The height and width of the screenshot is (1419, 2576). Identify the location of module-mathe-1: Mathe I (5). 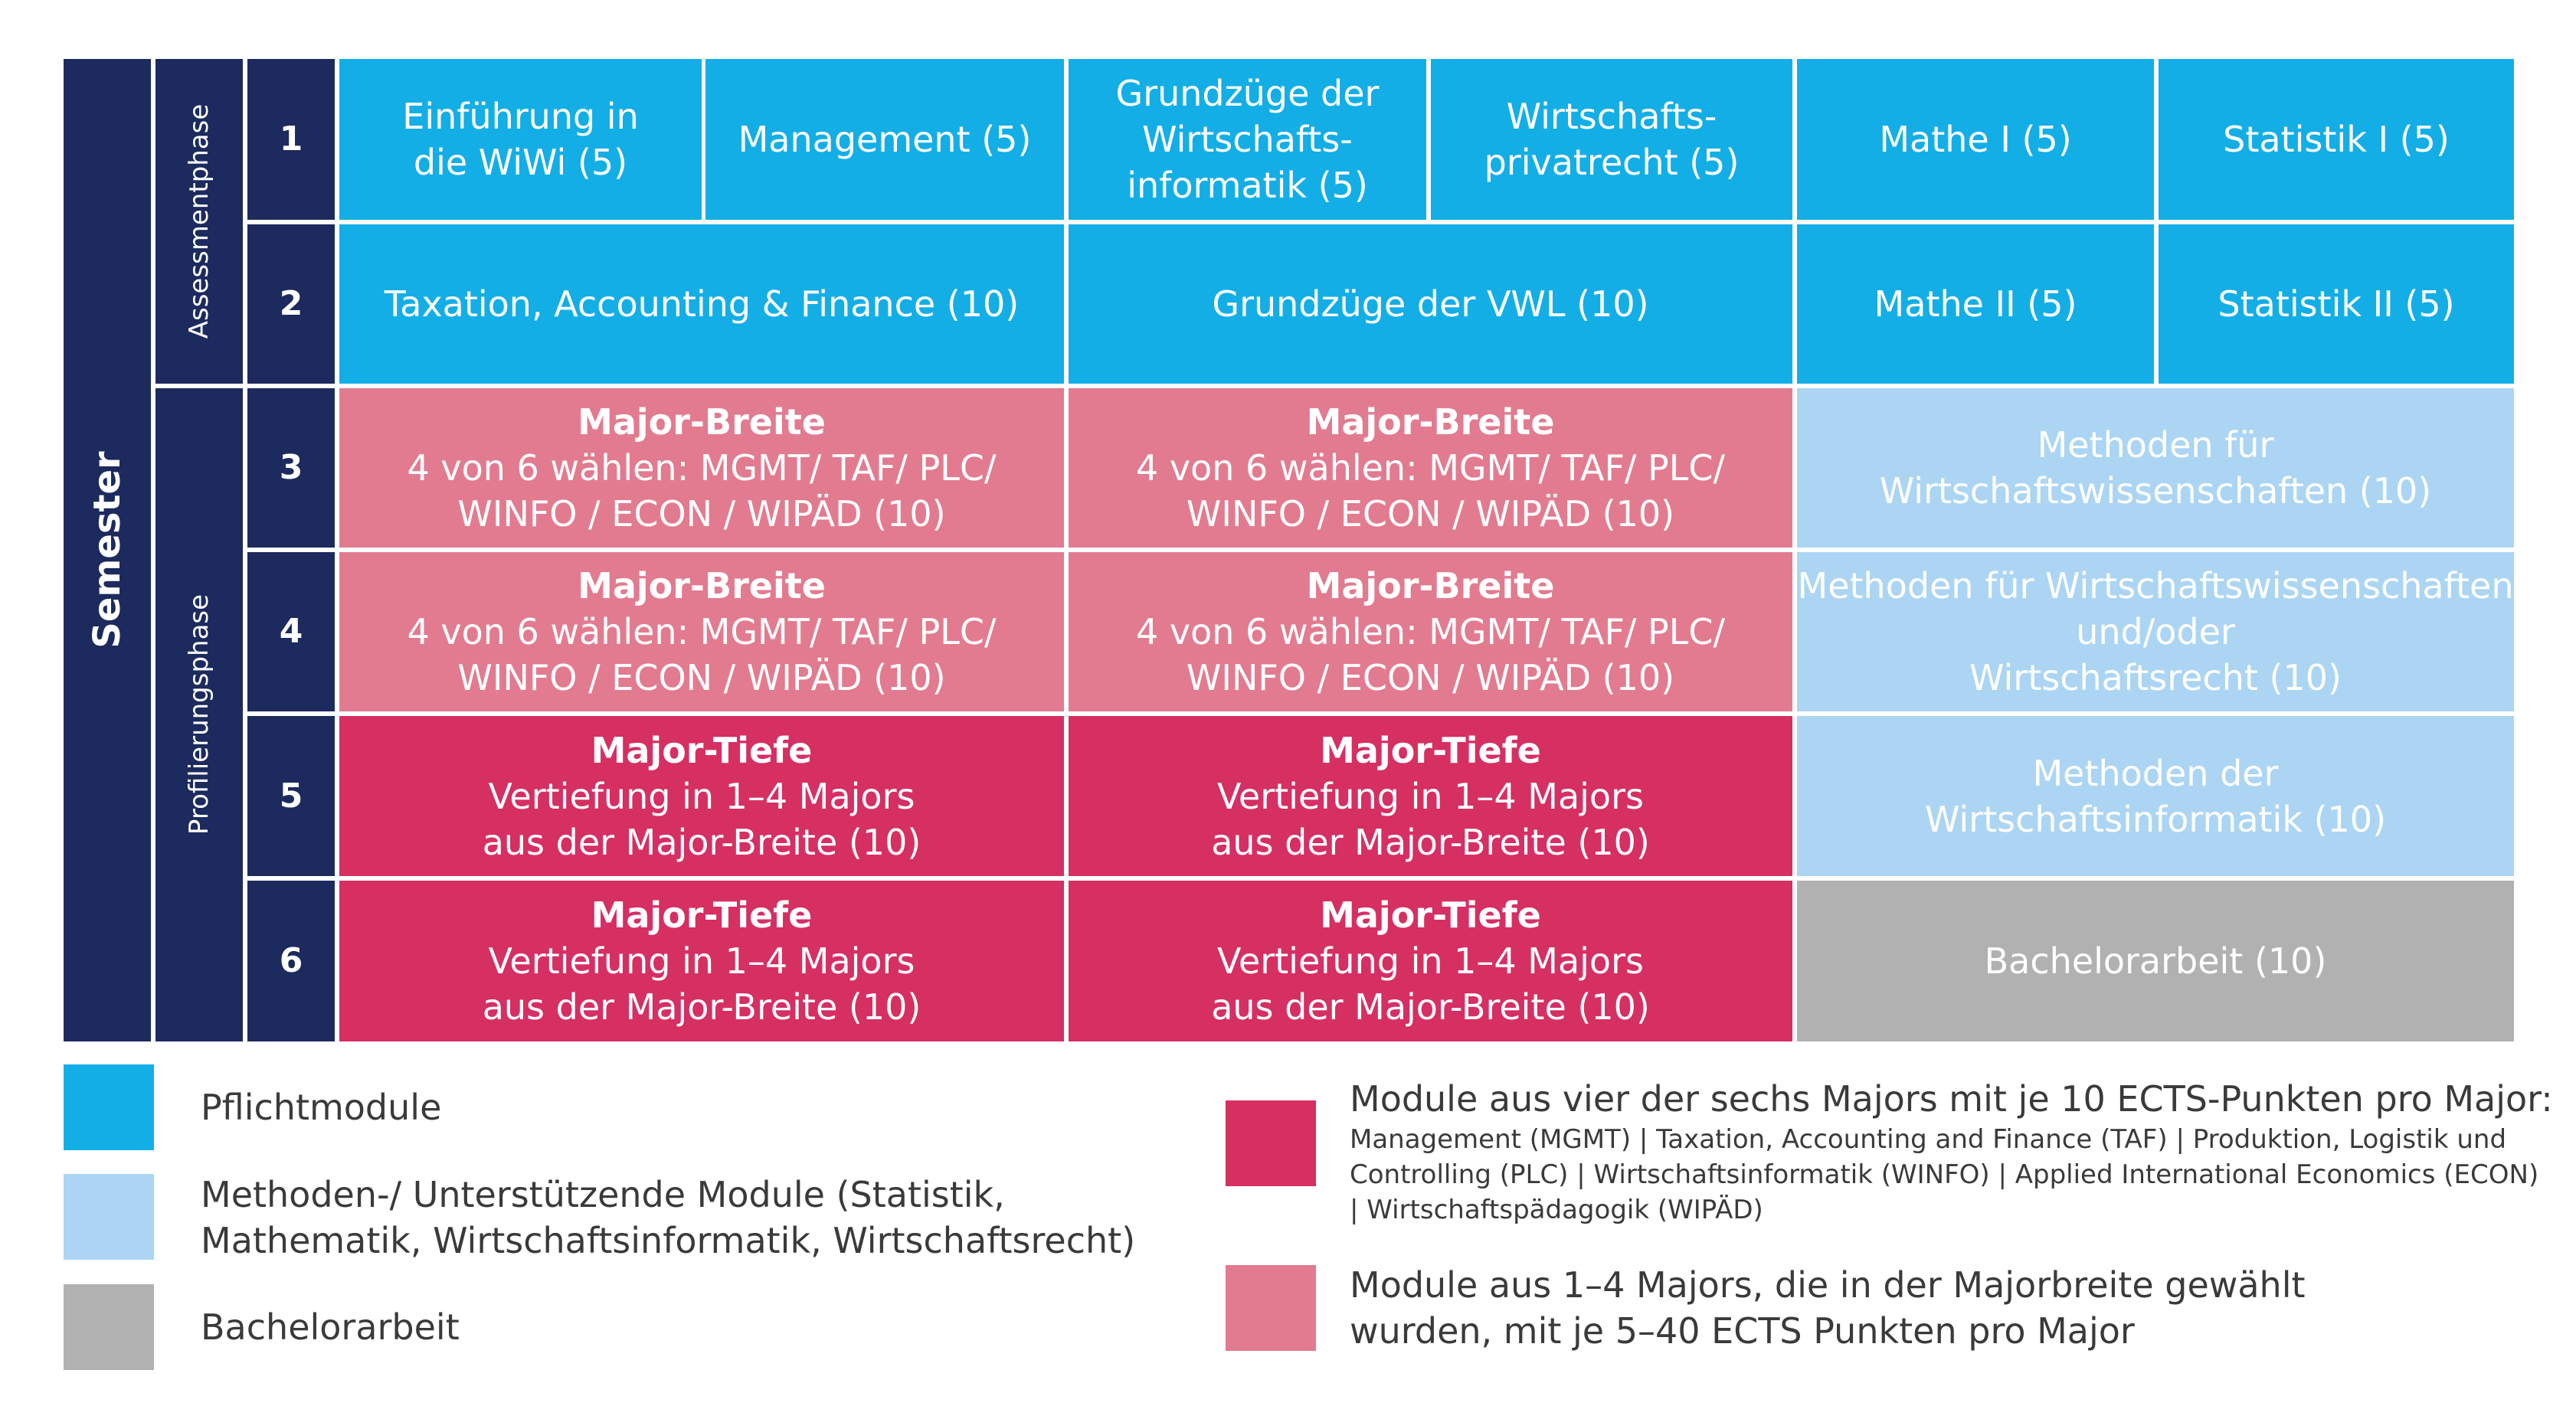
(1975, 139).